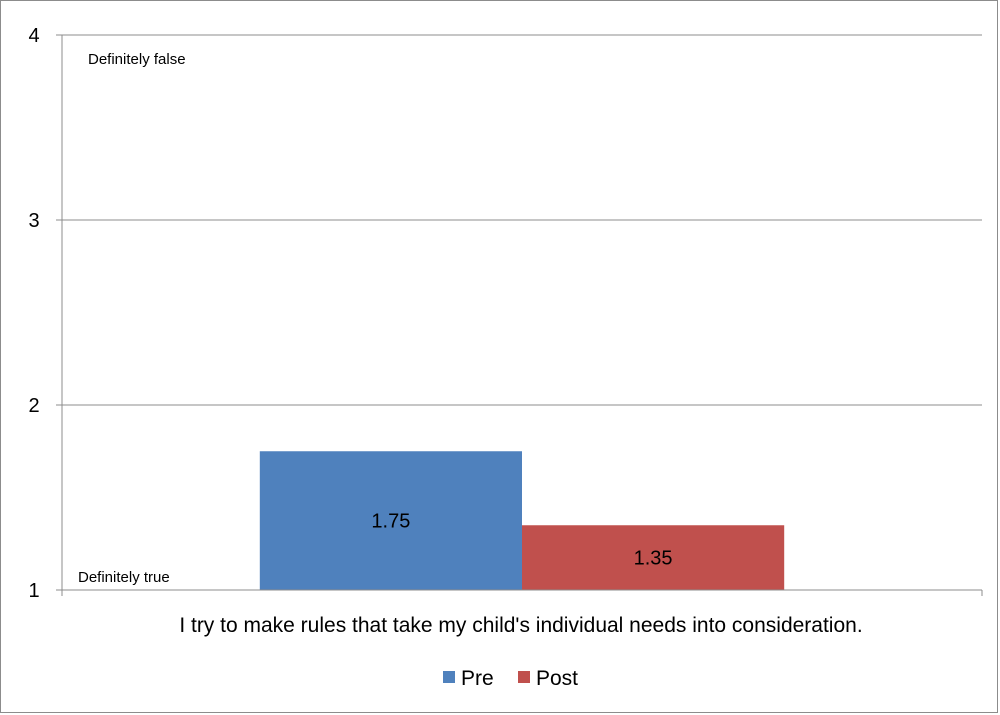 The width and height of the screenshot is (1000, 715). Describe the element at coordinates (449, 677) in the screenshot. I see `legend-swatch-pre` at that location.